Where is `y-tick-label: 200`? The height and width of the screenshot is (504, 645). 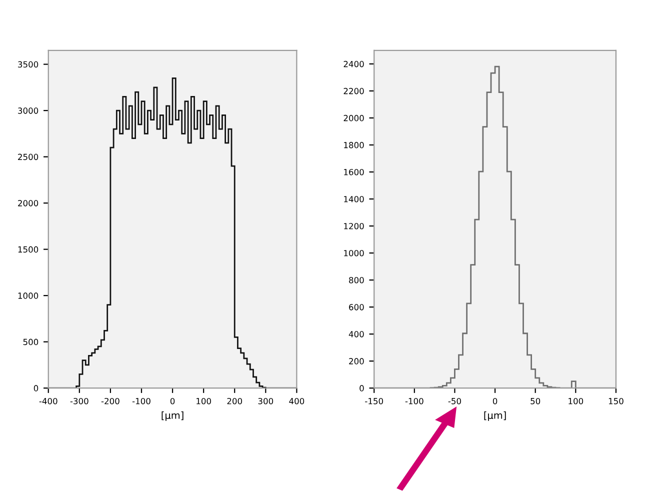
y-tick-label: 200 is located at coordinates (356, 361).